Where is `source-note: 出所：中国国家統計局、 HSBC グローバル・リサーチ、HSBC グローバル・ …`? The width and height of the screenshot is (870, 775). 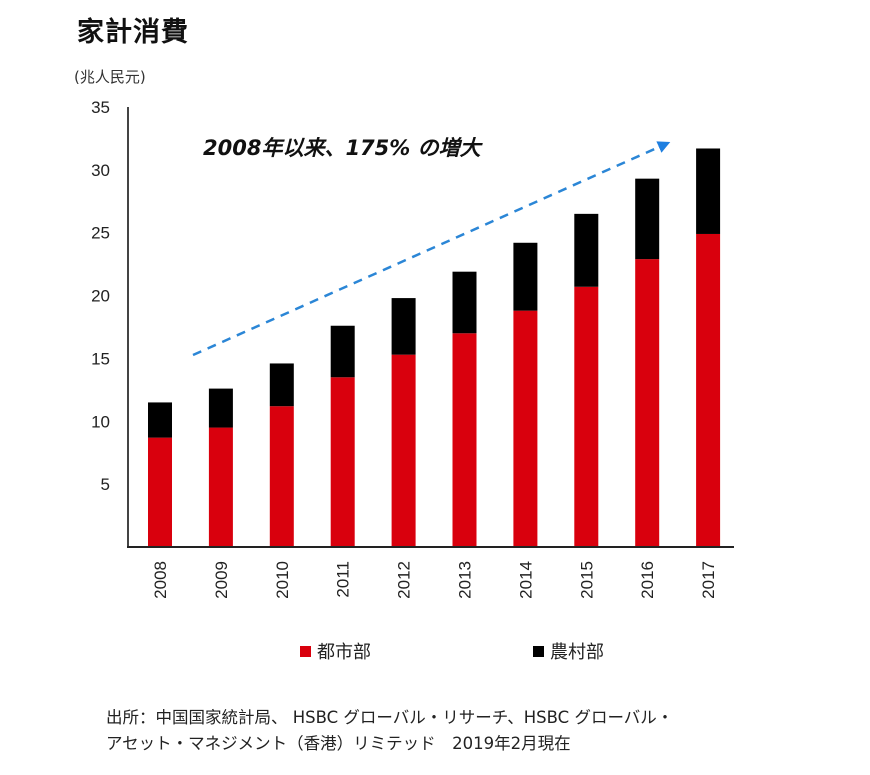 source-note: 出所：中国国家統計局、 HSBC グローバル・リサーチ、HSBC グローバル・ … is located at coordinates (476, 731).